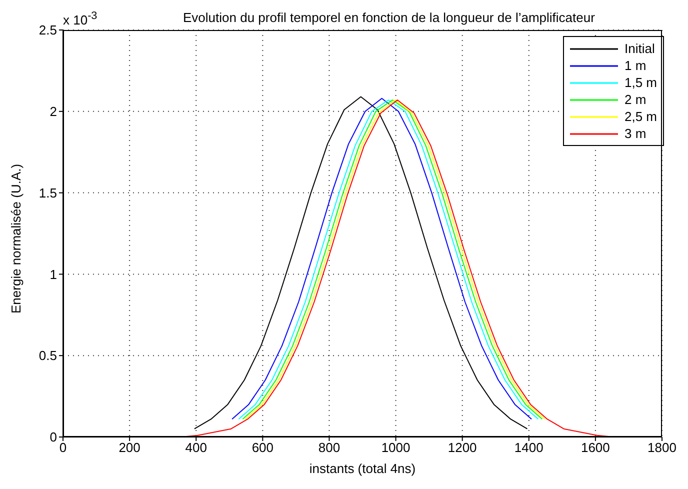 This screenshot has height=489, width=688. I want to click on legend-label: Initial, so click(639, 48).